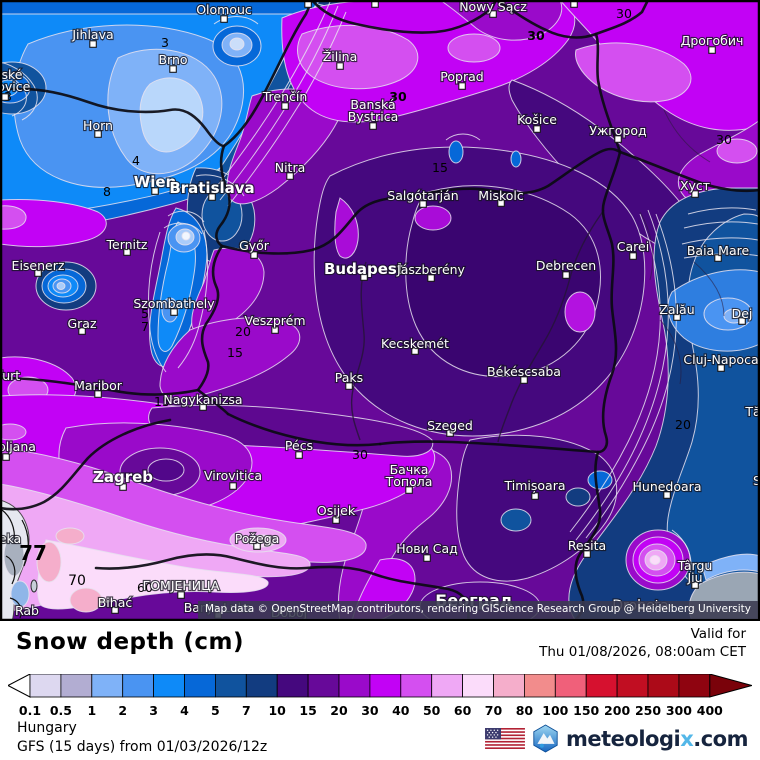 The height and width of the screenshot is (760, 760). Describe the element at coordinates (174, 303) in the screenshot. I see `city-label: Szombathely` at that location.